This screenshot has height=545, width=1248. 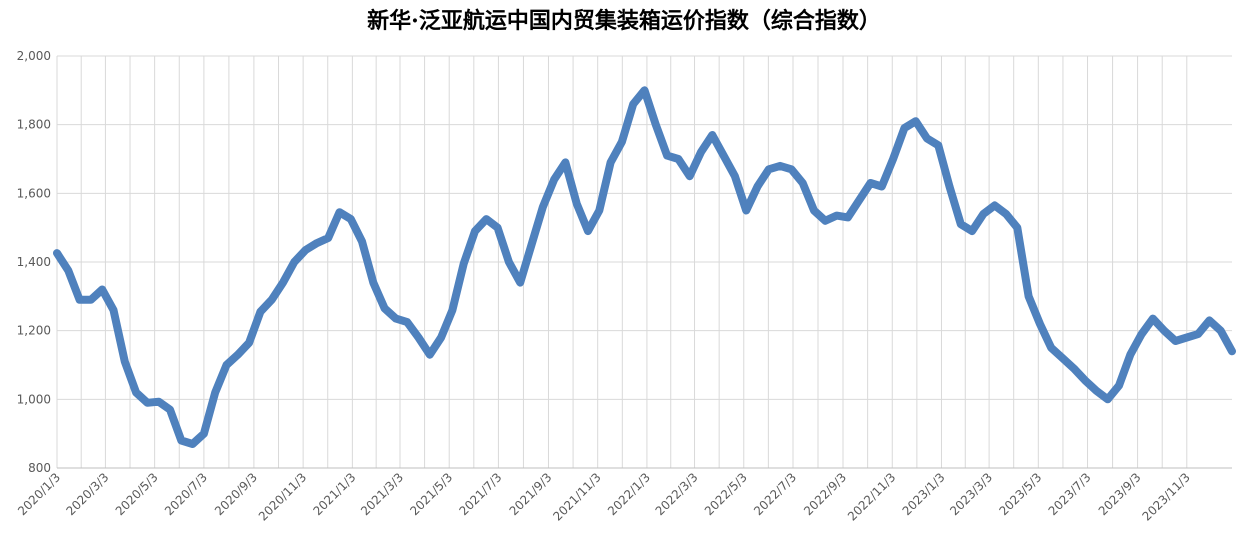 What do you see at coordinates (1120, 494) in the screenshot?
I see `x-tick-label: 2023/9/3` at bounding box center [1120, 494].